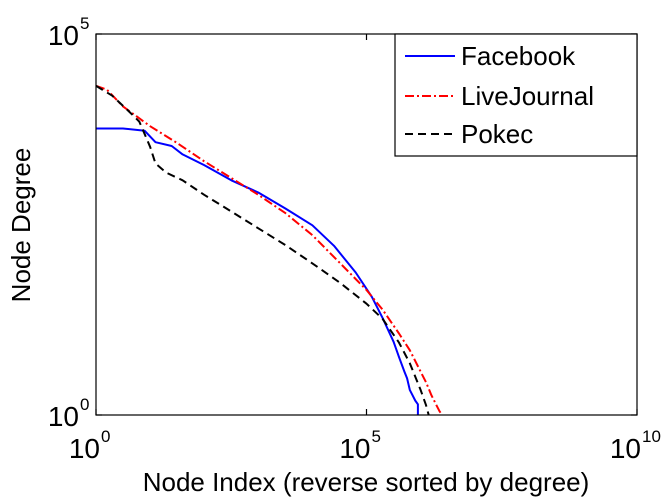 This screenshot has height=499, width=664. What do you see at coordinates (21, 225) in the screenshot?
I see `y-axis-label: Node Degree` at bounding box center [21, 225].